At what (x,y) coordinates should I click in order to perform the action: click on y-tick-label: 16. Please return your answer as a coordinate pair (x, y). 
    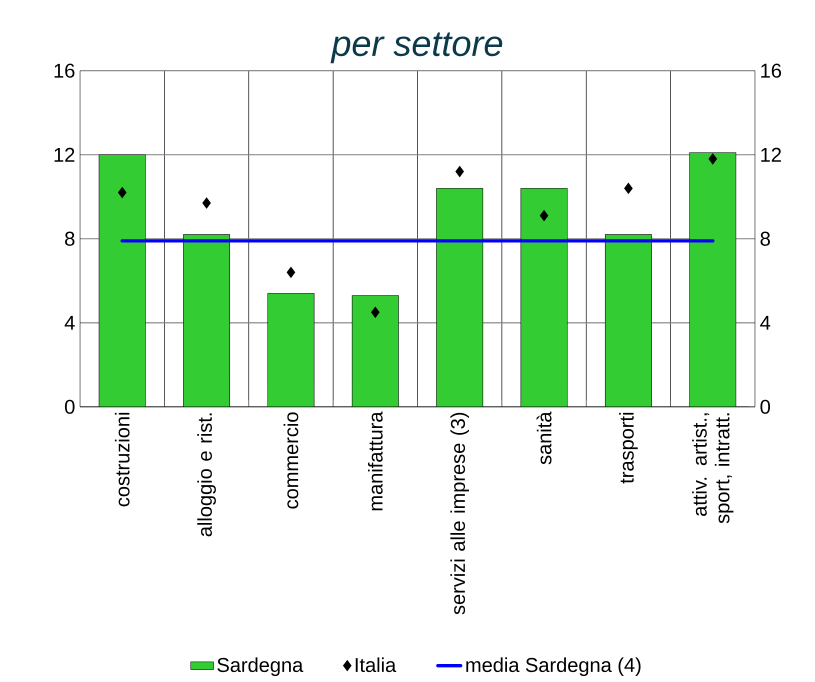
    Looking at the image, I should click on (771, 71).